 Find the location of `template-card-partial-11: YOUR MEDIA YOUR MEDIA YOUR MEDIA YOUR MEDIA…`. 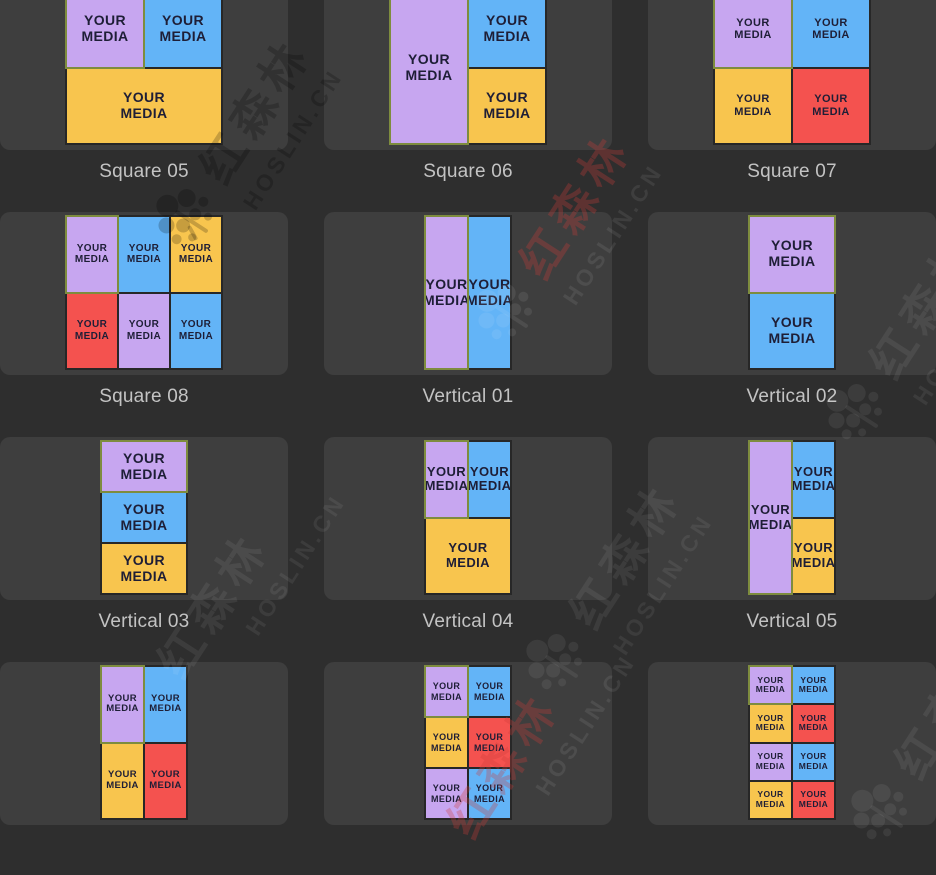

template-card-partial-11: YOUR MEDIA YOUR MEDIA YOUR MEDIA YOUR MEDIA… is located at coordinates (468, 743).